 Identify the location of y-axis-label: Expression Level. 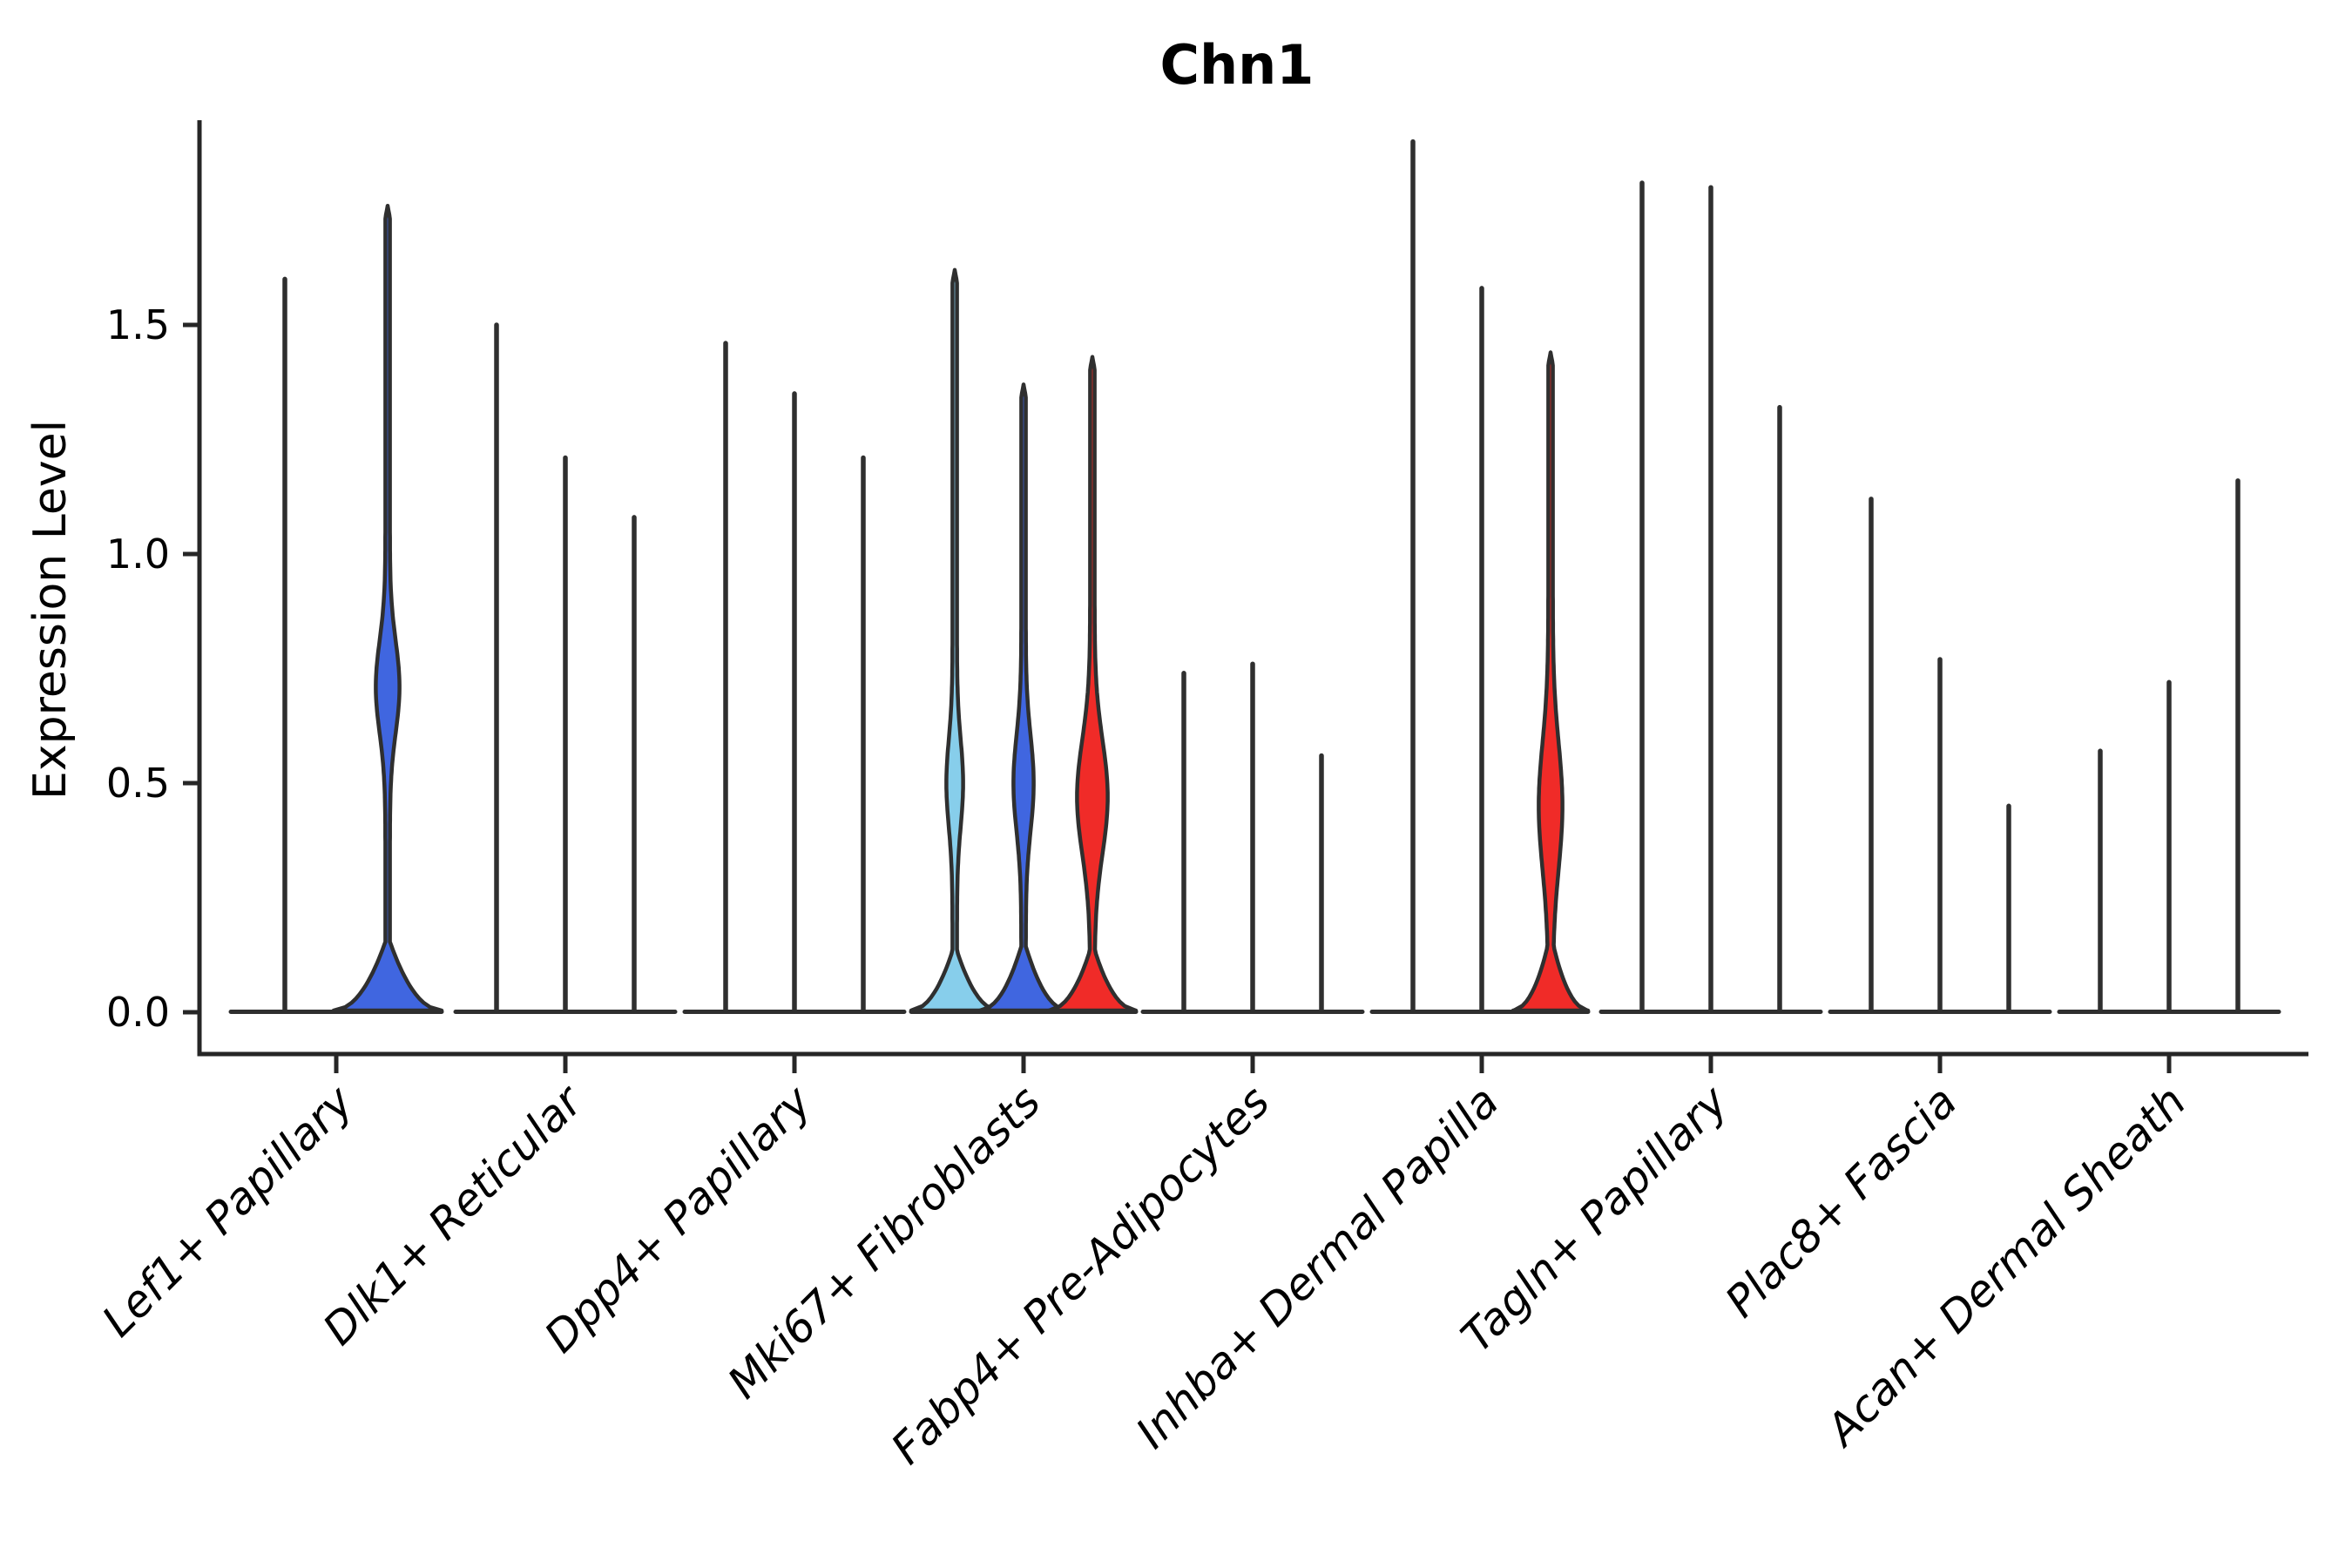
(50, 610).